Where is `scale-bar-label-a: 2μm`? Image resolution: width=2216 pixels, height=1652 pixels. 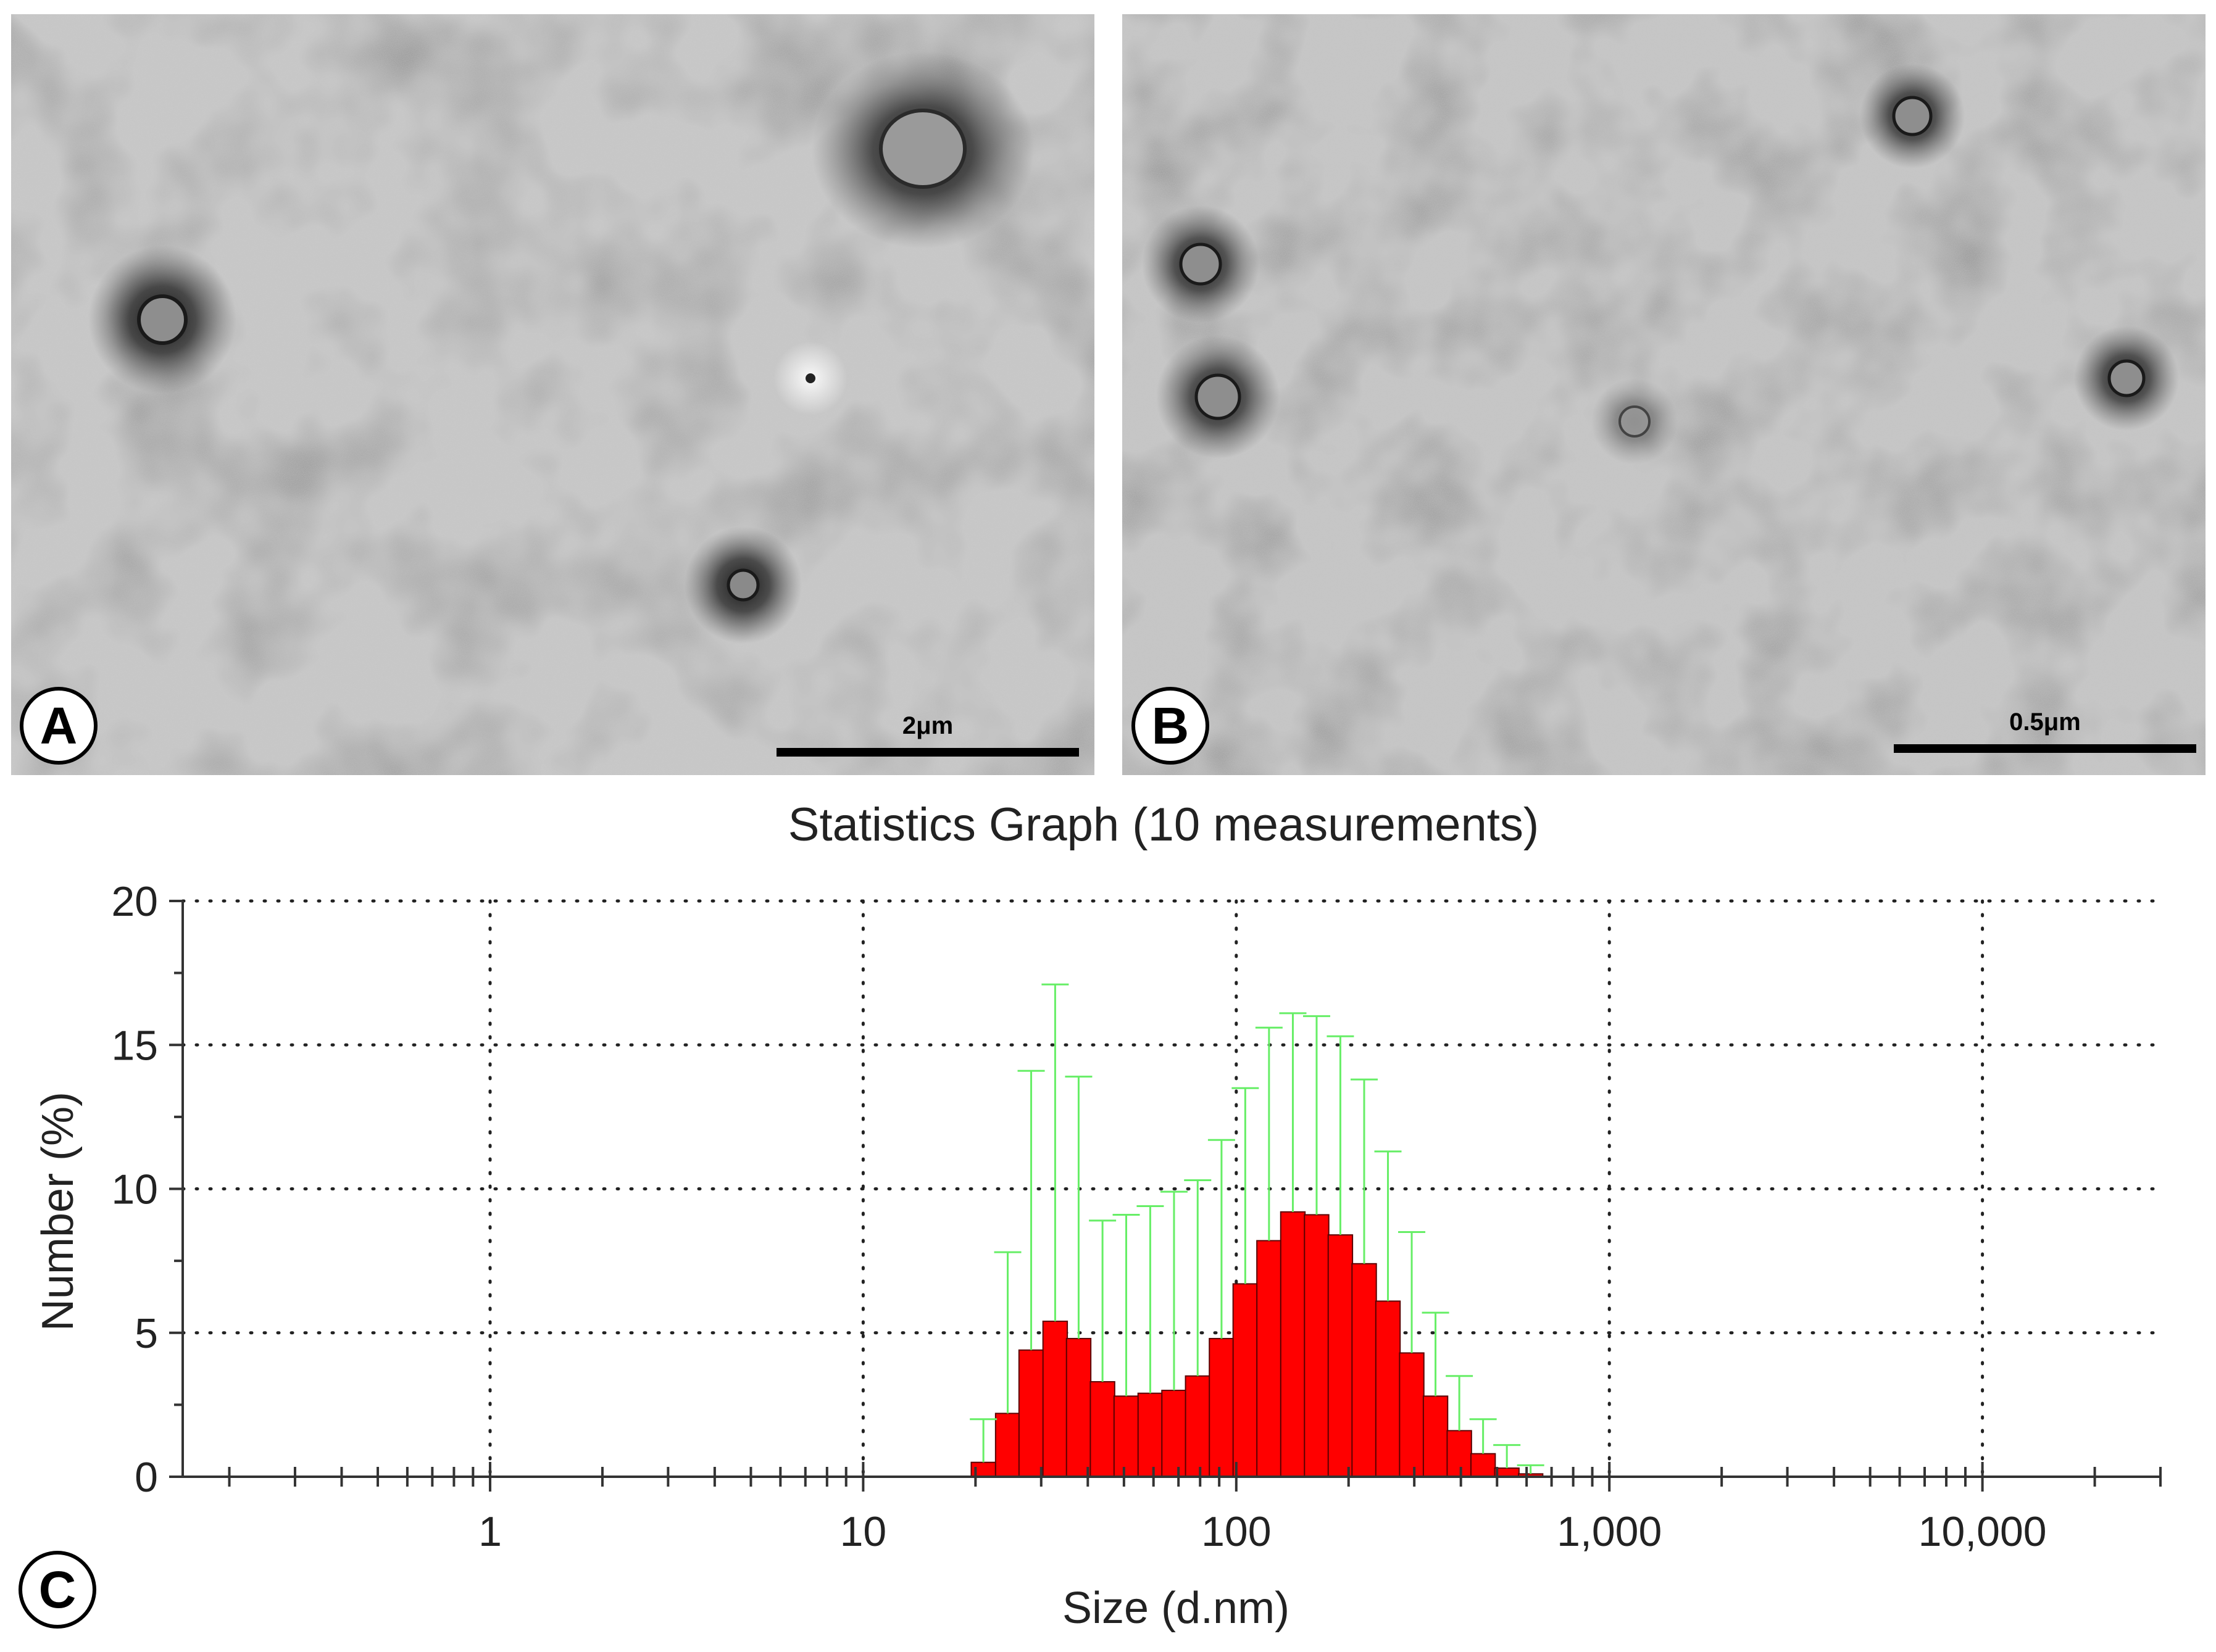 scale-bar-label-a: 2μm is located at coordinates (928, 725).